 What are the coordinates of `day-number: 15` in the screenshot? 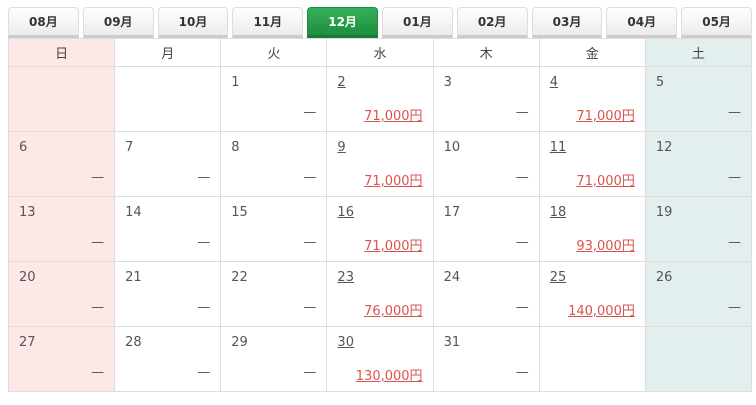 It's located at (239, 212).